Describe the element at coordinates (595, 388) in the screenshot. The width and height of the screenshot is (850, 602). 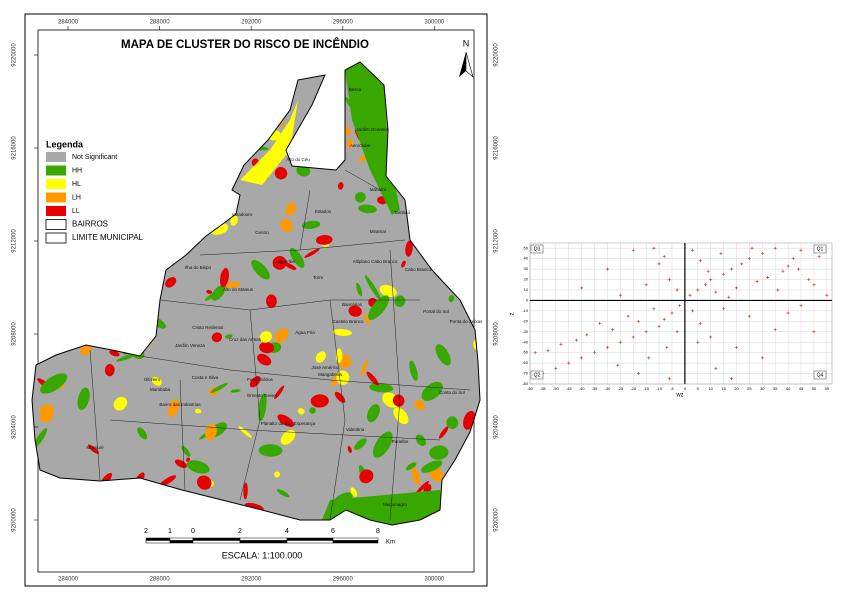
I see `x-tick-label: -35` at that location.